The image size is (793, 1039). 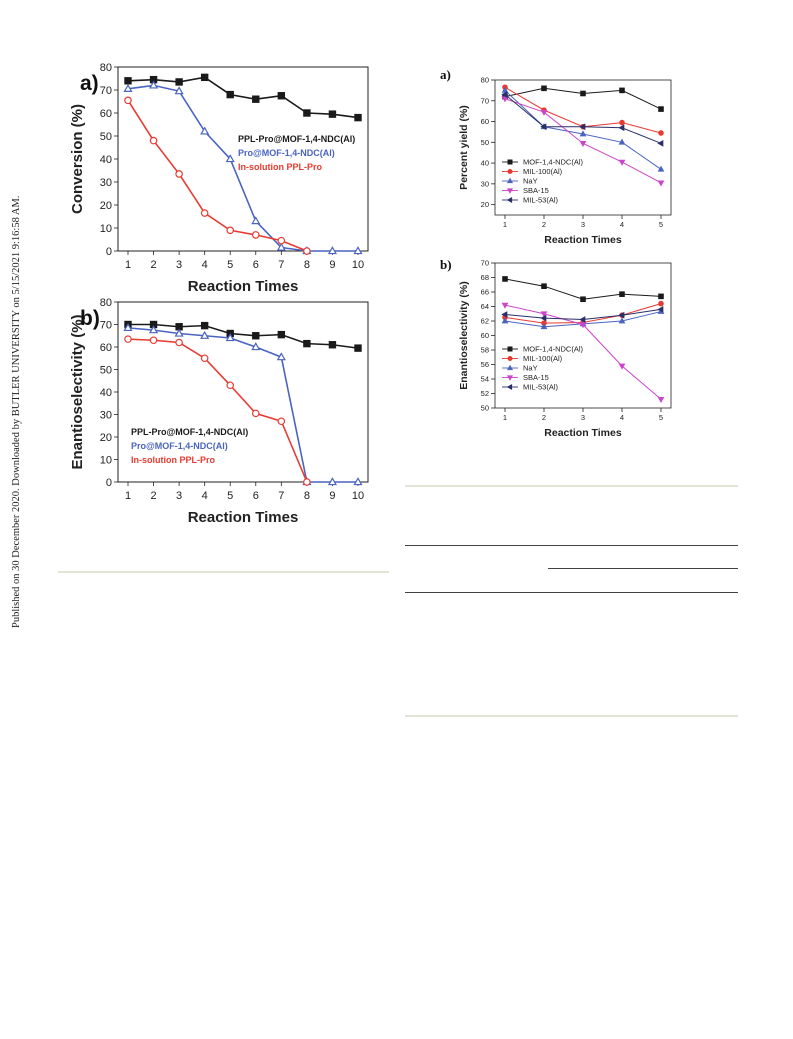 I want to click on x-tick-label: 4, so click(x=205, y=496).